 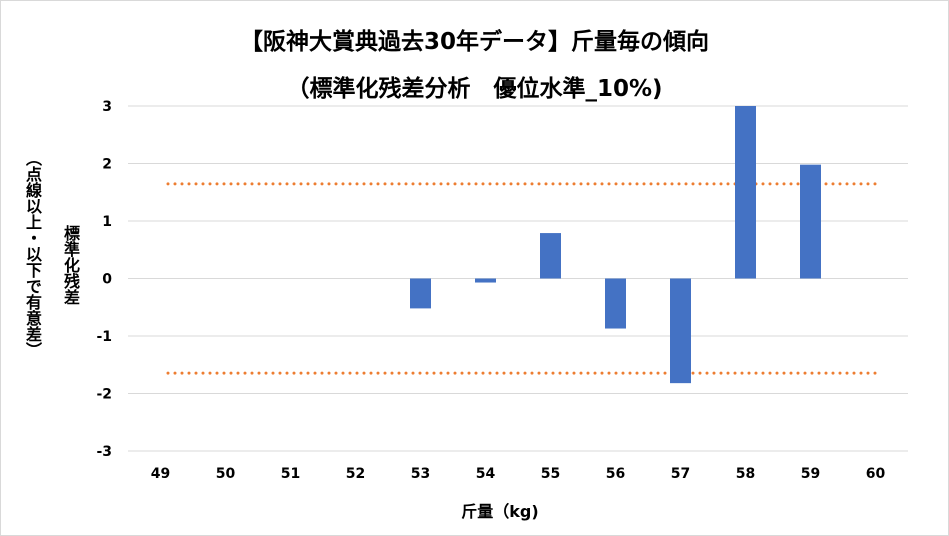 What do you see at coordinates (70, 265) in the screenshot?
I see `y-axis-label: 標準化残差` at bounding box center [70, 265].